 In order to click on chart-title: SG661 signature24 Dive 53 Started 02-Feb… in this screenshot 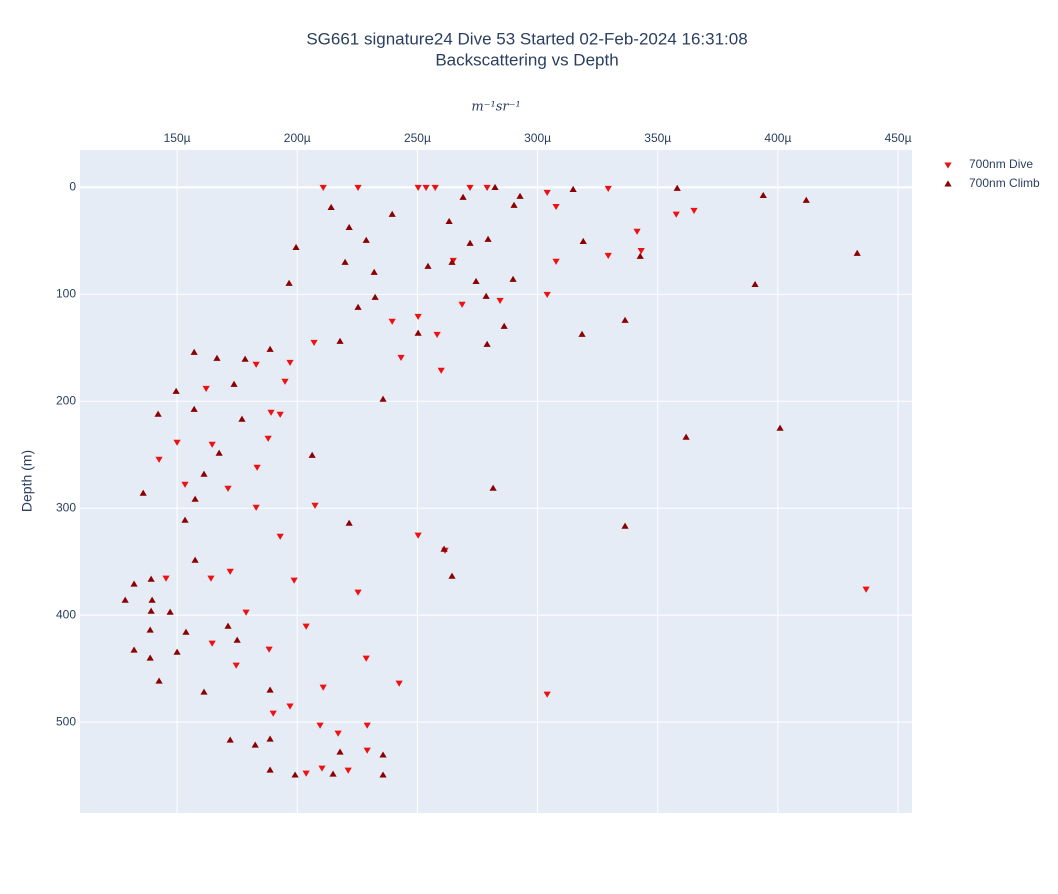, I will do `click(526, 38)`.